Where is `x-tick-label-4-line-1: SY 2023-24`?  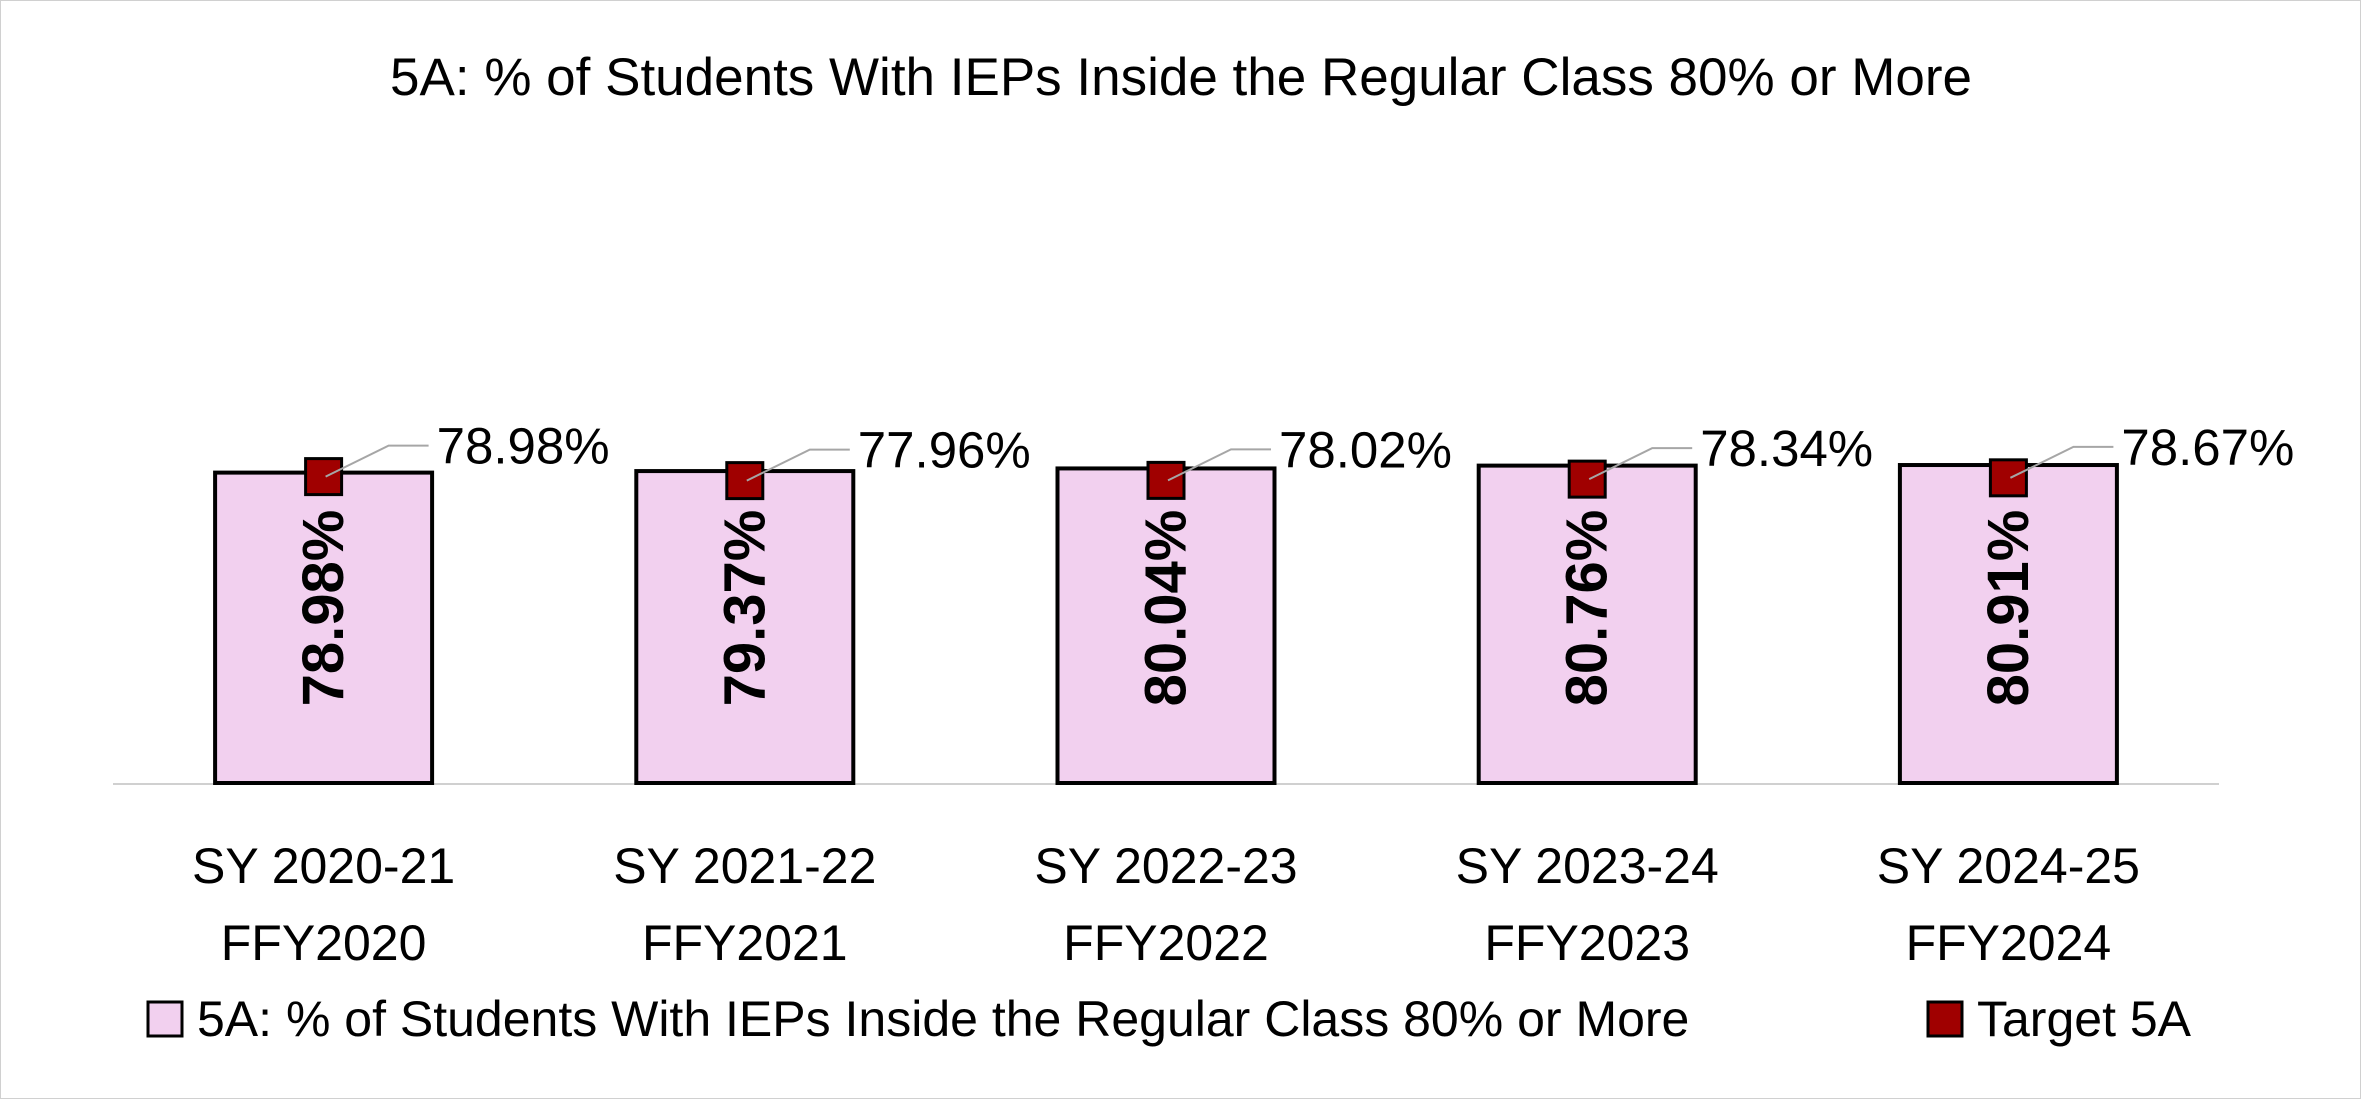 x-tick-label-4-line-1: SY 2023-24 is located at coordinates (1587, 866).